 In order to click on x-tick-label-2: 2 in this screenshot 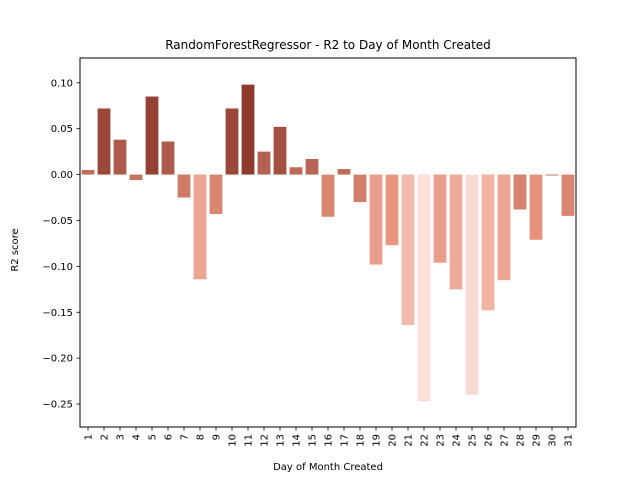, I will do `click(105, 437)`.